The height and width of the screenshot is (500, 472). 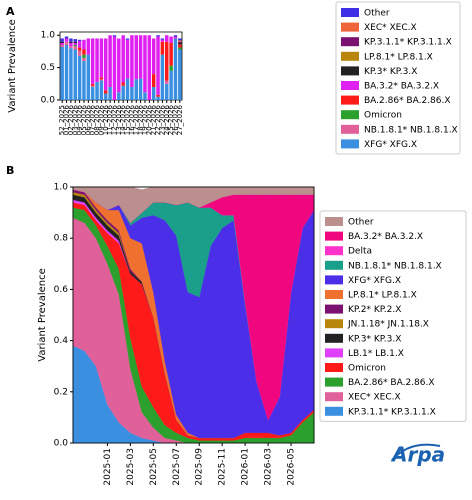 What do you see at coordinates (385, 237) in the screenshot?
I see `legend-label: BA.3.2* BA.3.2.X` at bounding box center [385, 237].